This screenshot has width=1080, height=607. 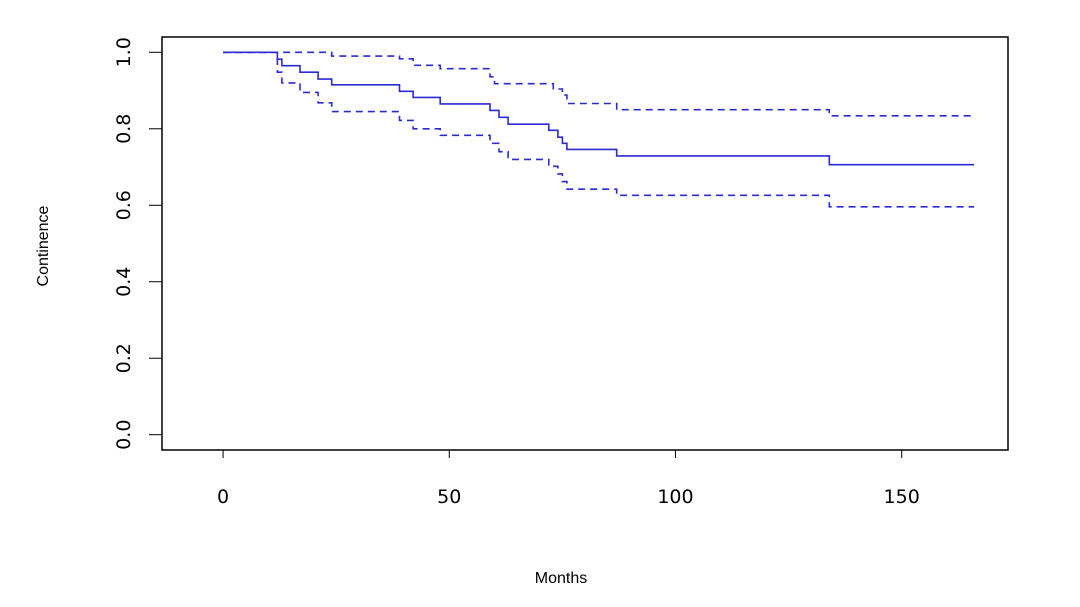 I want to click on y-tick-label: 0.6, so click(x=124, y=205).